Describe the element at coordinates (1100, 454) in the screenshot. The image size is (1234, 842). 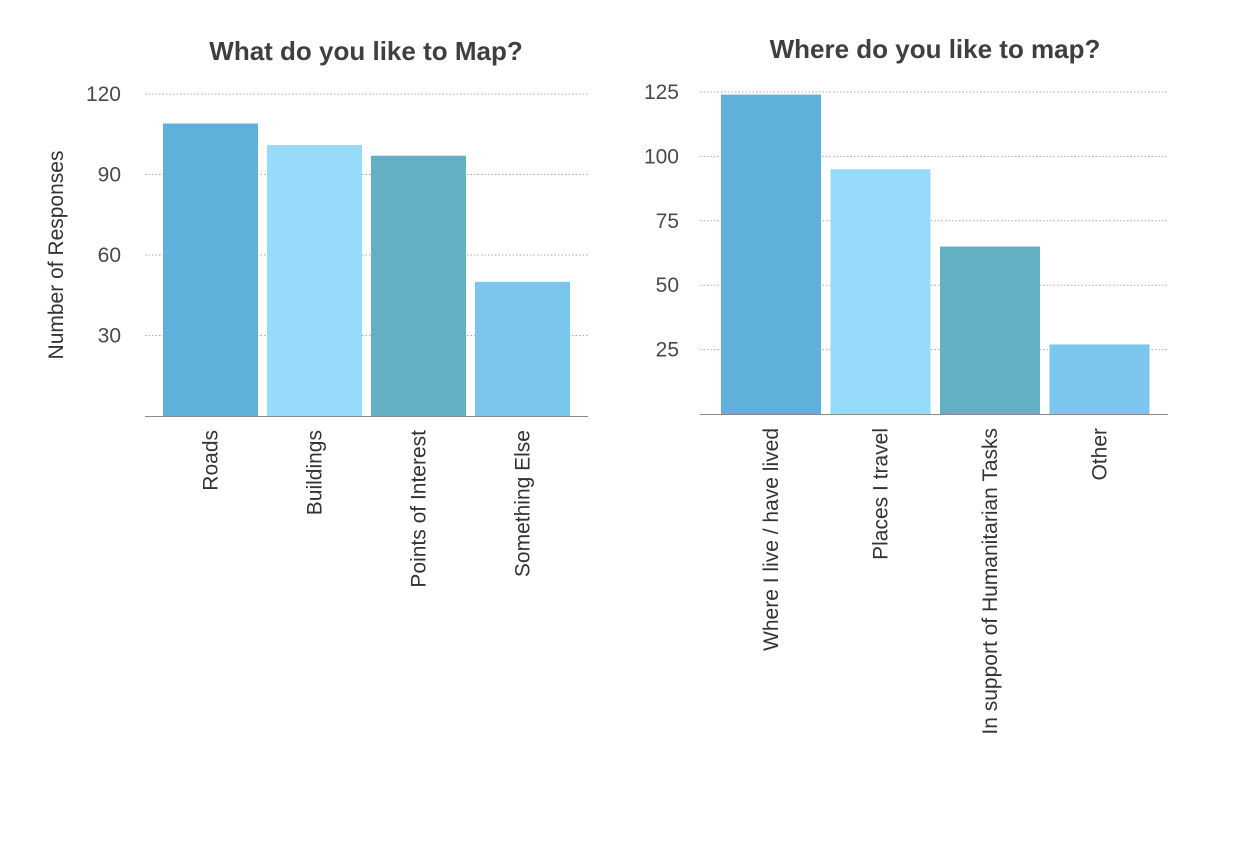
I see `chart-2-category-label: Other` at that location.